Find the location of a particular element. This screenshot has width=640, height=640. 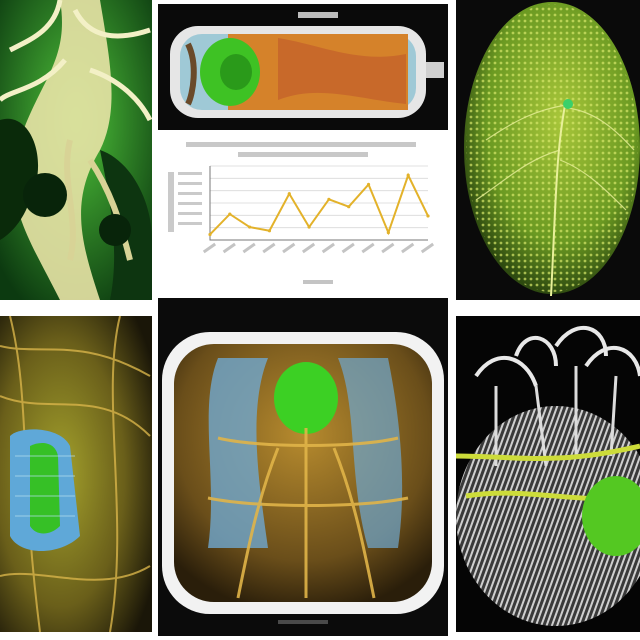

garbled-title is located at coordinates (301, 149).